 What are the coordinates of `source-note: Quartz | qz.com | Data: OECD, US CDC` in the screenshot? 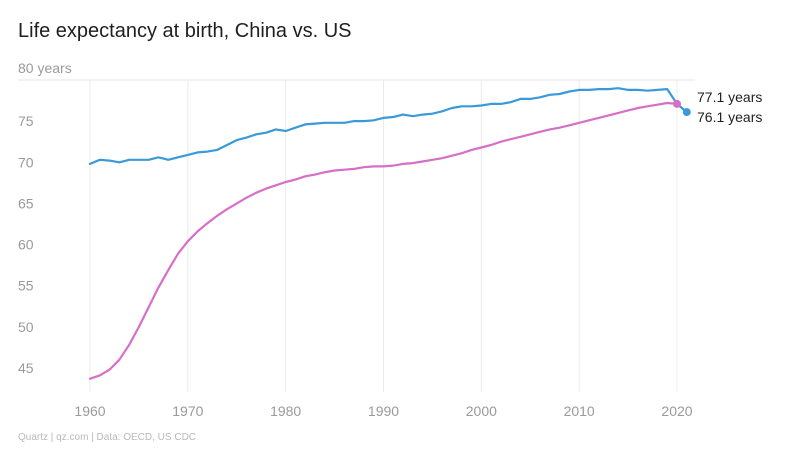 It's located at (107, 437).